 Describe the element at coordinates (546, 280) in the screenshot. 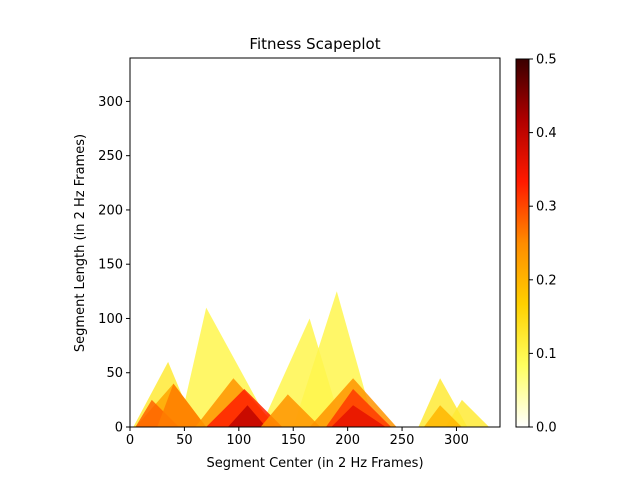

I see `colorbar-tick-label: 0.2` at that location.